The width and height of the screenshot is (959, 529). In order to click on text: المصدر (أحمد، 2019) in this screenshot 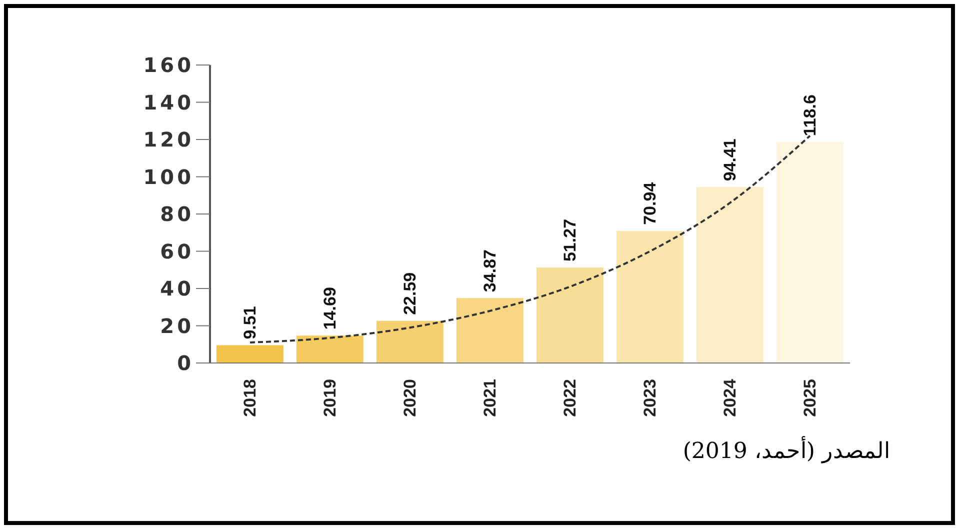, I will do `click(786, 451)`.